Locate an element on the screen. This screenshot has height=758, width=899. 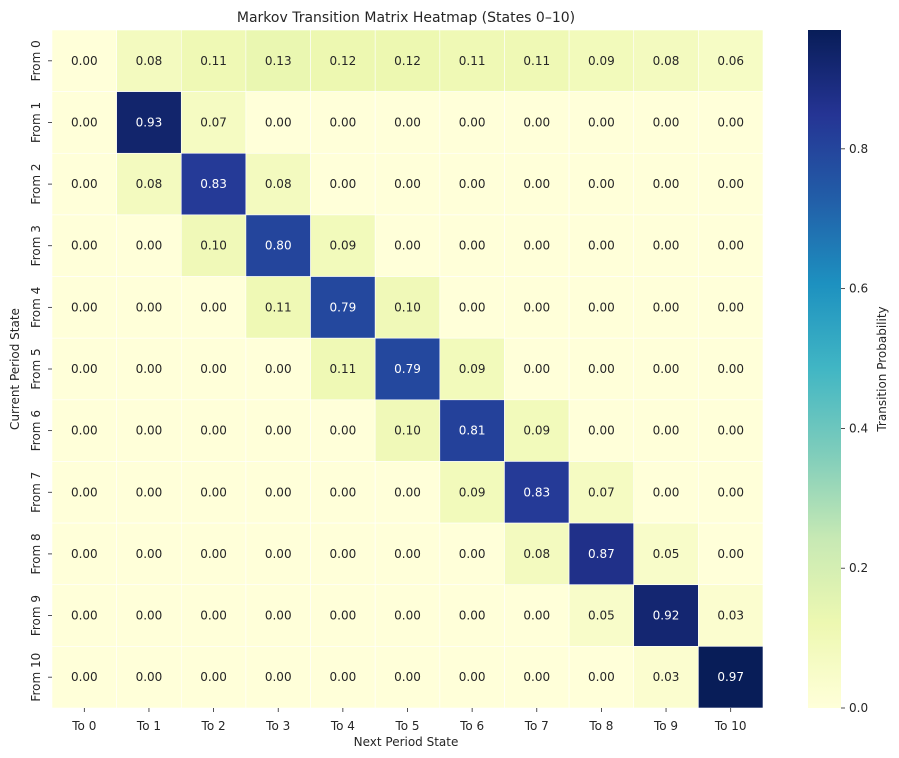
cell-value-label: 0.12 is located at coordinates (343, 61).